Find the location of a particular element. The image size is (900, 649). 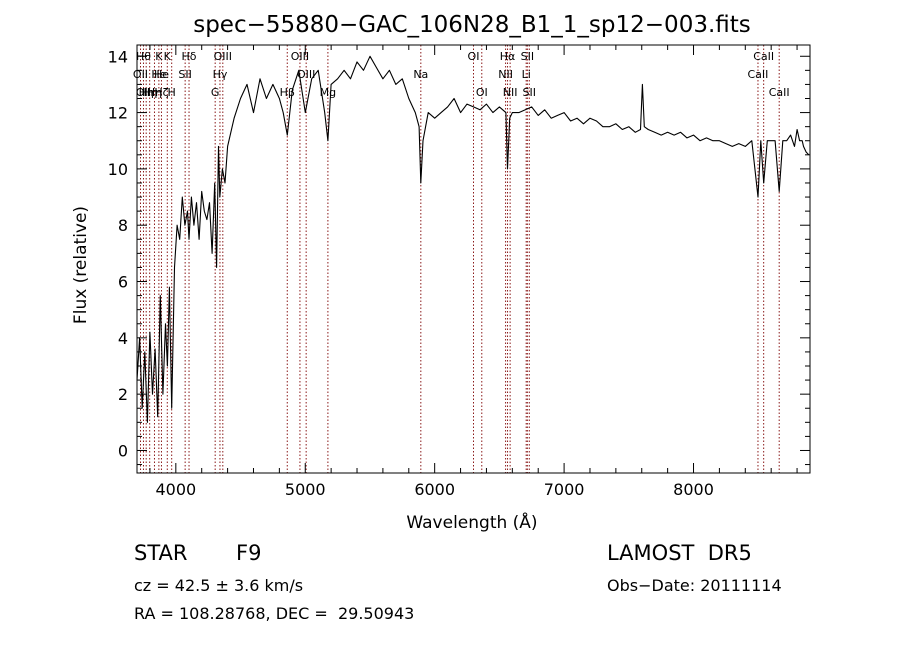

line-label-7-0: K is located at coordinates (168, 56).